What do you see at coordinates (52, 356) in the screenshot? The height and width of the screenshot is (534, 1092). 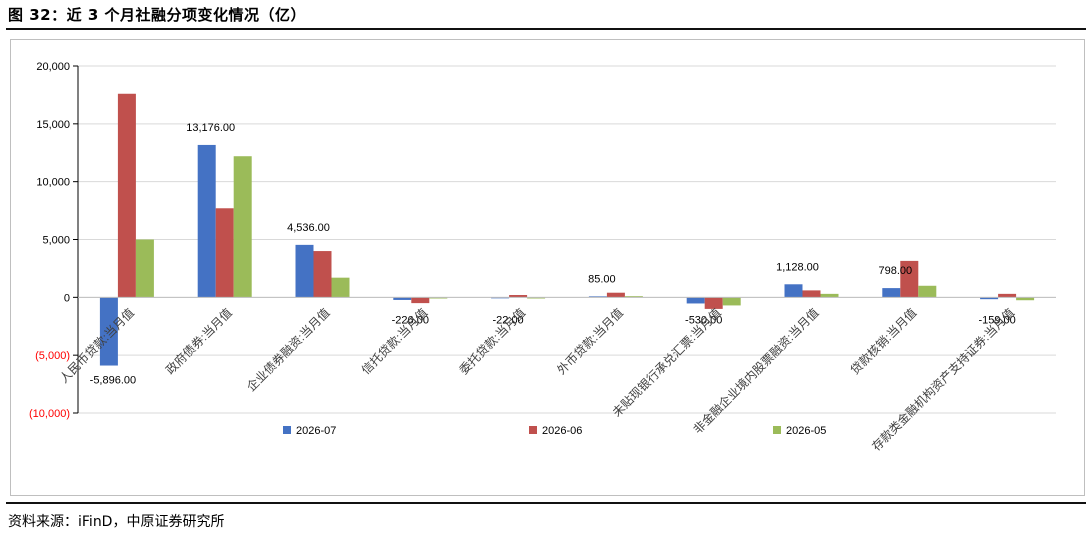 I see `y-tick-label: (5,000)` at bounding box center [52, 356].